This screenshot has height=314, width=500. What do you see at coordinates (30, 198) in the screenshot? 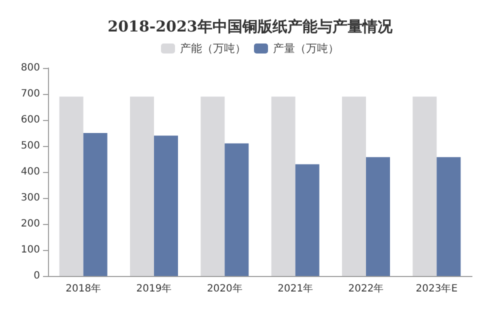
I see `y-tick-label: 300` at bounding box center [30, 198].